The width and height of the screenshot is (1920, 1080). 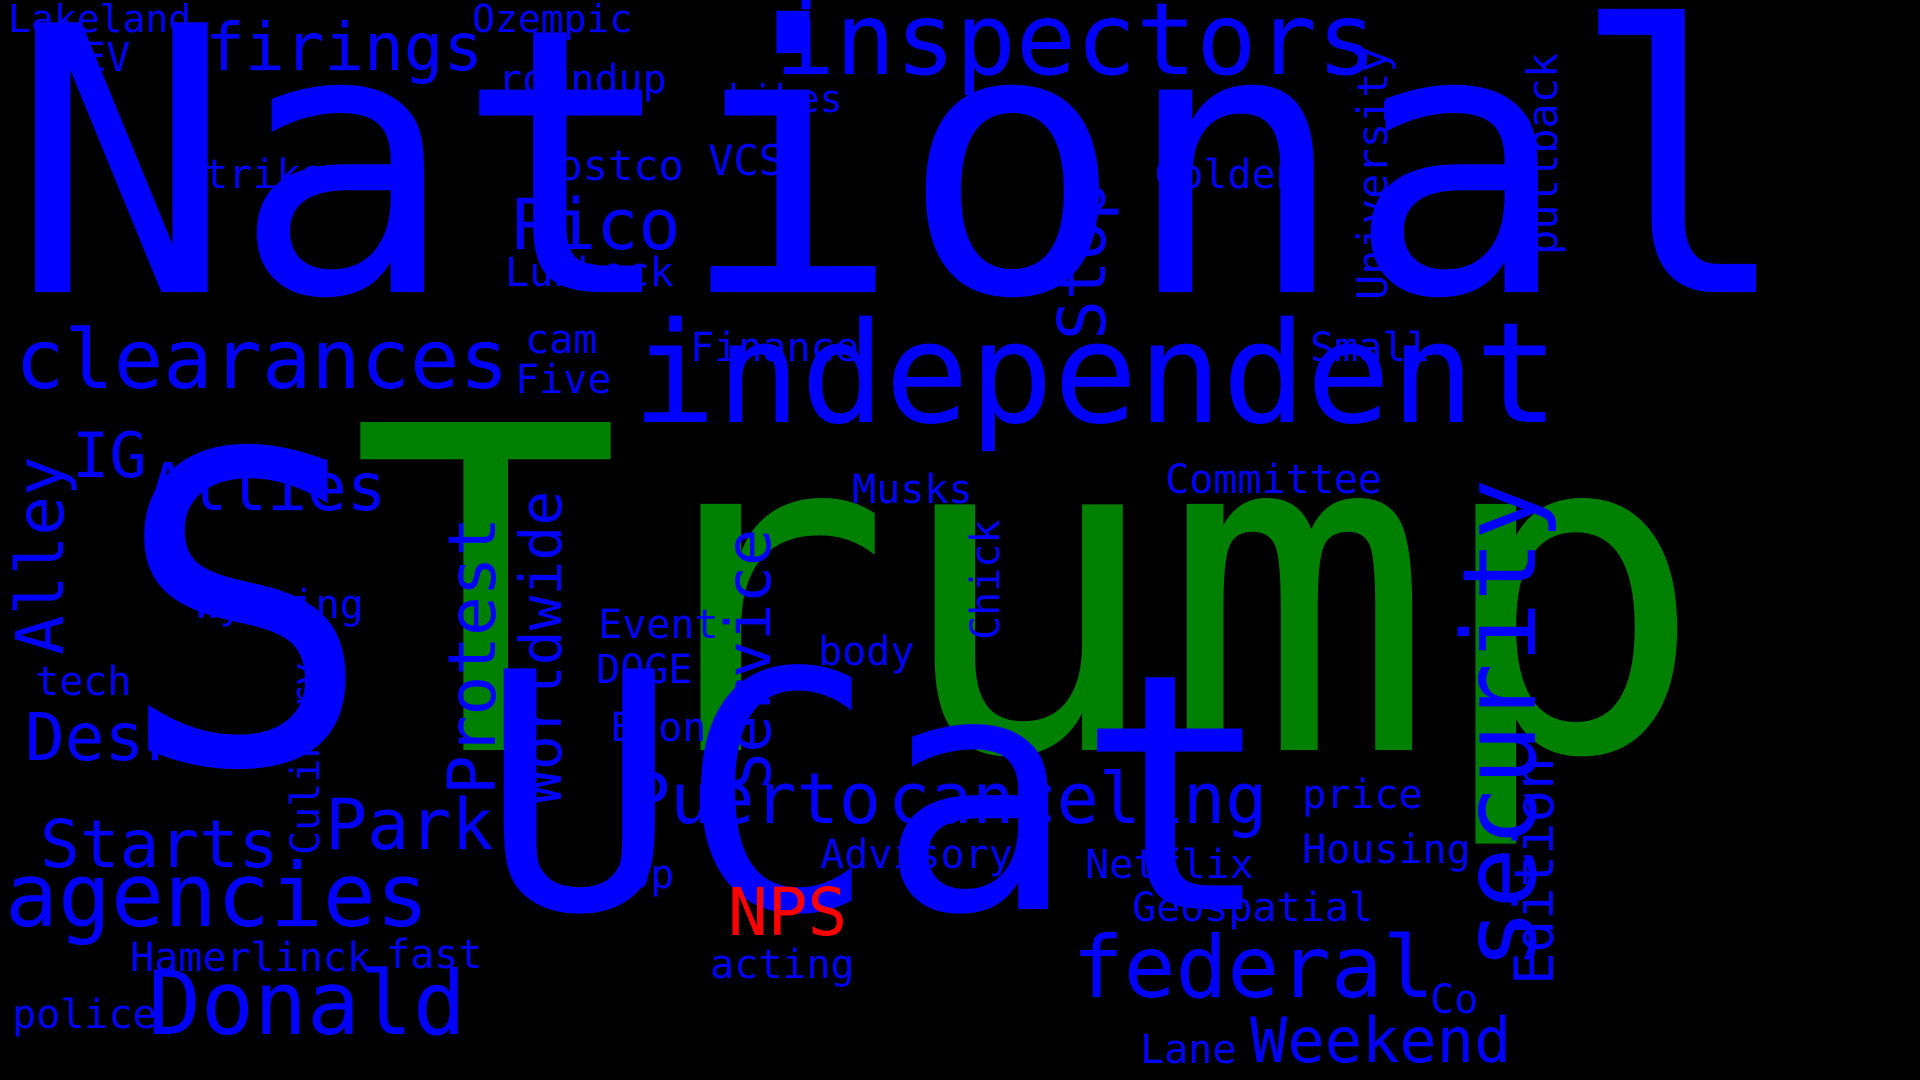 What do you see at coordinates (866, 652) in the screenshot?
I see `word-body: body` at bounding box center [866, 652].